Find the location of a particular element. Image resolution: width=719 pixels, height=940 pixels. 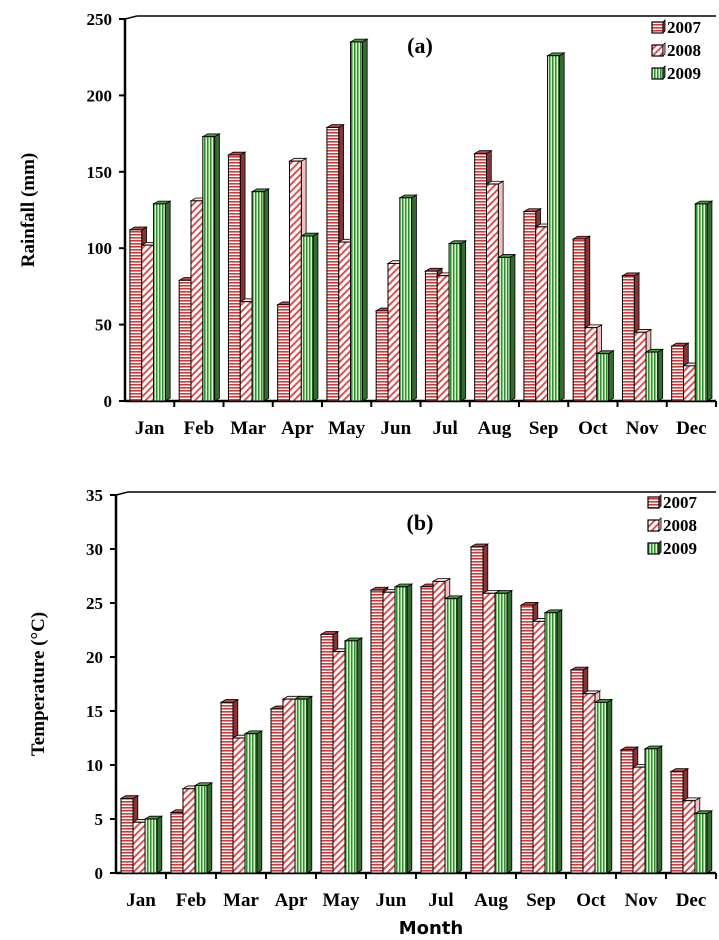

c1-bar-may-2009 is located at coordinates (353, 755).